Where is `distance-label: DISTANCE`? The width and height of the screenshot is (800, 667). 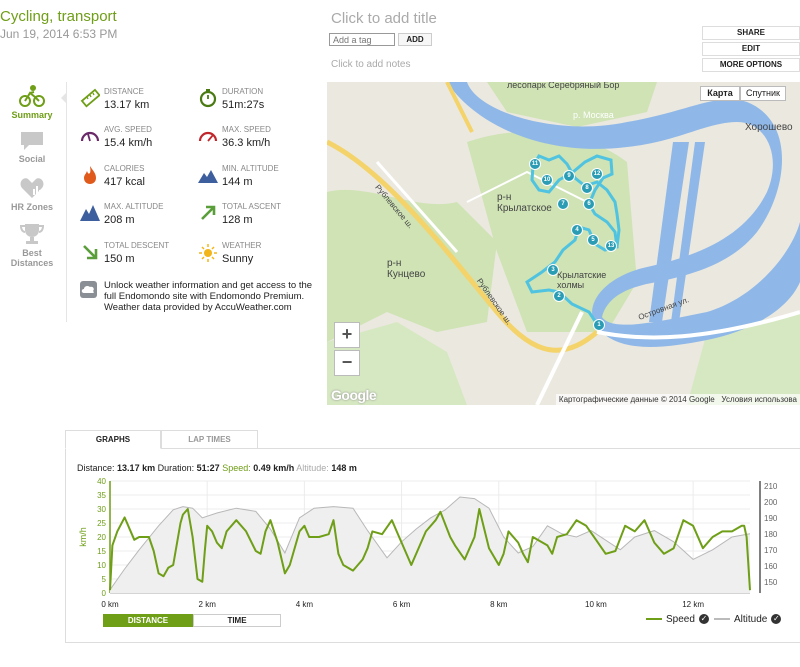
distance-label: DISTANCE is located at coordinates (124, 91).